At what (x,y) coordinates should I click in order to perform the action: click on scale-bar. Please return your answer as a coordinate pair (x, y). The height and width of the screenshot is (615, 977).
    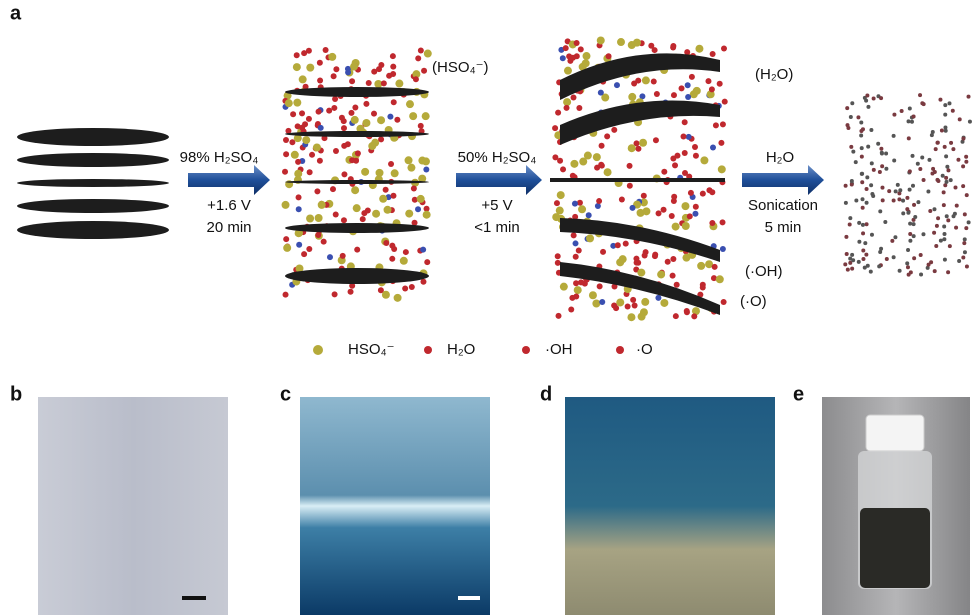
    Looking at the image, I should click on (194, 598).